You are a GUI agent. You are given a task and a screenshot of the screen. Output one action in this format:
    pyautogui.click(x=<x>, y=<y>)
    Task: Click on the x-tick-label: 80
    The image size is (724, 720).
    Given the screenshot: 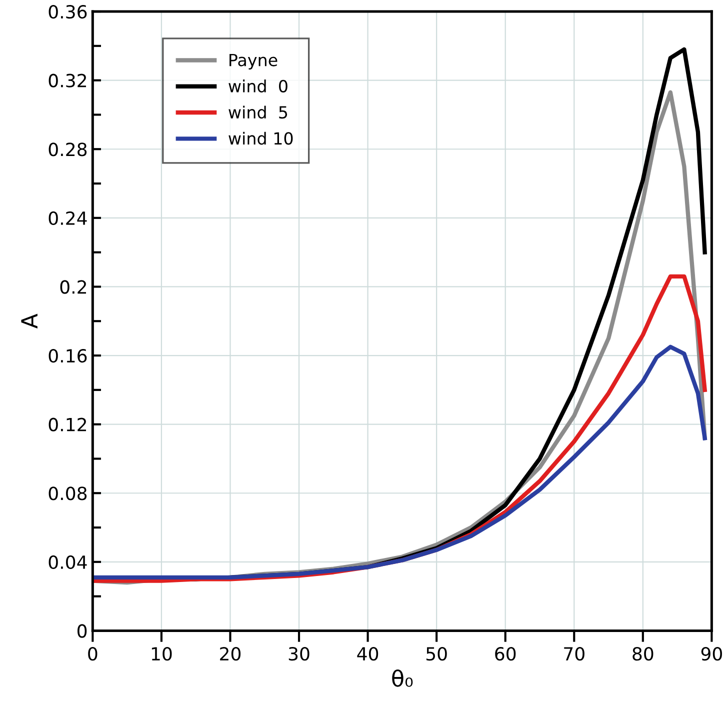 What is the action you would take?
    pyautogui.click(x=643, y=654)
    